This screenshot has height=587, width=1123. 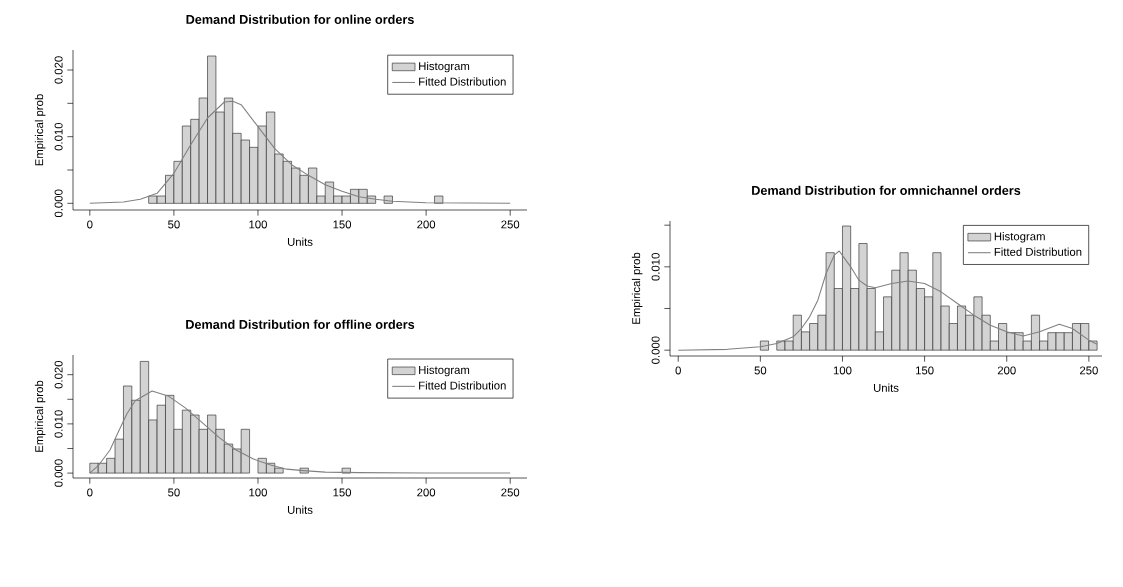 What do you see at coordinates (300, 19) in the screenshot?
I see `chart-title: Demand Distribution for online orders` at bounding box center [300, 19].